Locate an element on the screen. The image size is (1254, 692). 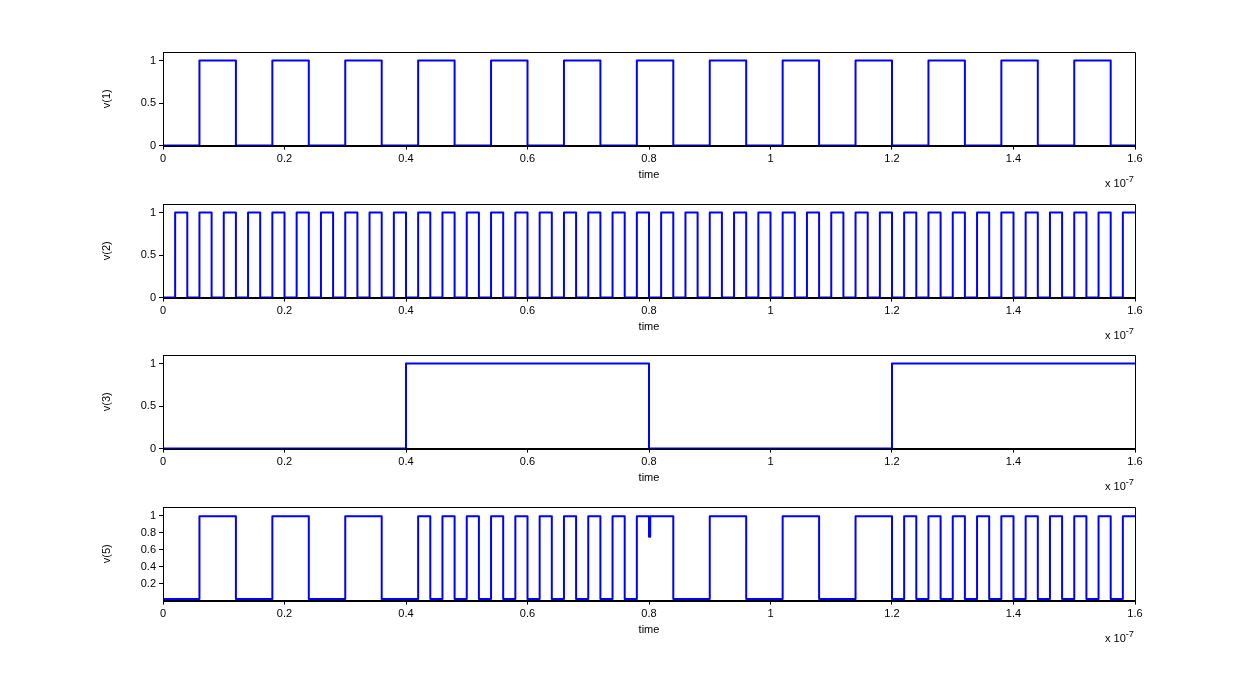
y-tick-label: 0.4 is located at coordinates (148, 565).